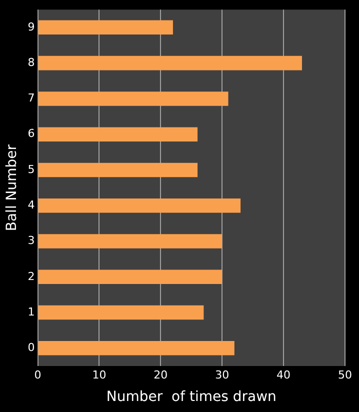 This screenshot has height=412, width=359. I want to click on y-tick-label: 1, so click(31, 311).